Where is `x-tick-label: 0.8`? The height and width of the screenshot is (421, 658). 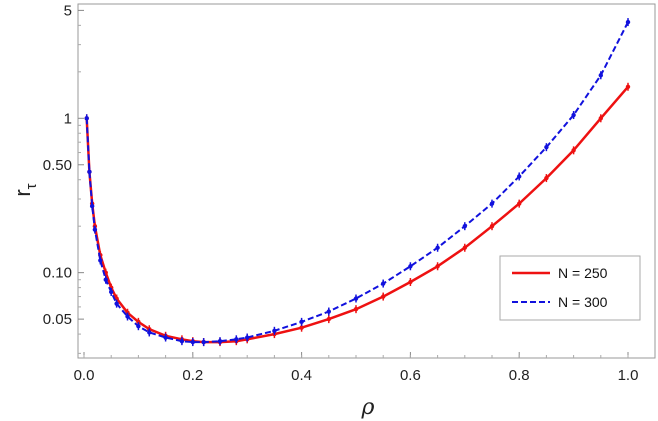 x-tick-label: 0.8 is located at coordinates (519, 375).